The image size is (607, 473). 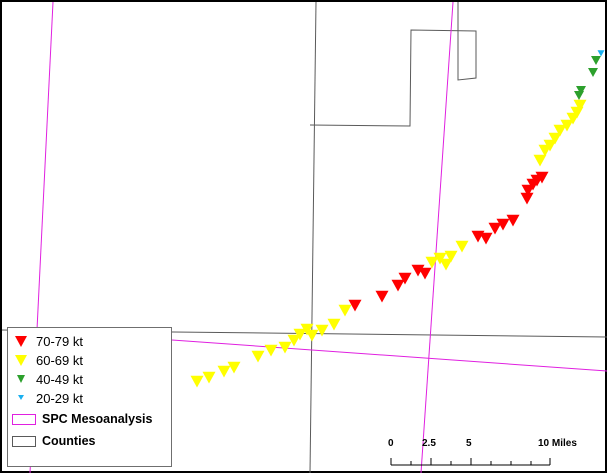 What do you see at coordinates (557, 443) in the screenshot?
I see `scale-label: 10 Miles` at bounding box center [557, 443].